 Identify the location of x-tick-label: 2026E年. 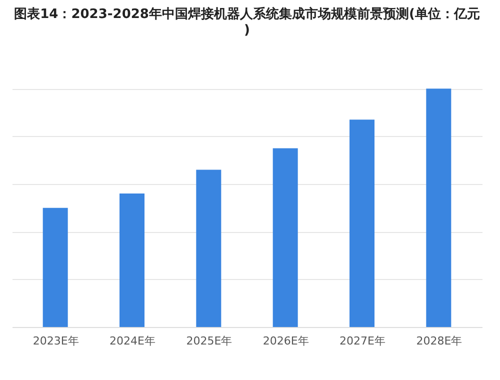
(285, 341).